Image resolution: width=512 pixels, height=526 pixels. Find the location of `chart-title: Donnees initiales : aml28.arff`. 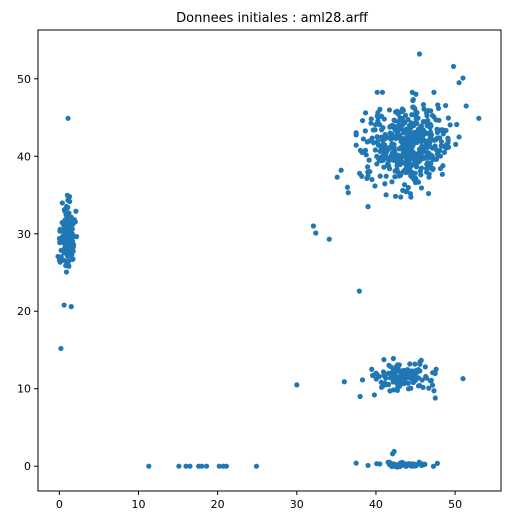

chart-title: Donnees initiales : aml28.arff is located at coordinates (272, 18).